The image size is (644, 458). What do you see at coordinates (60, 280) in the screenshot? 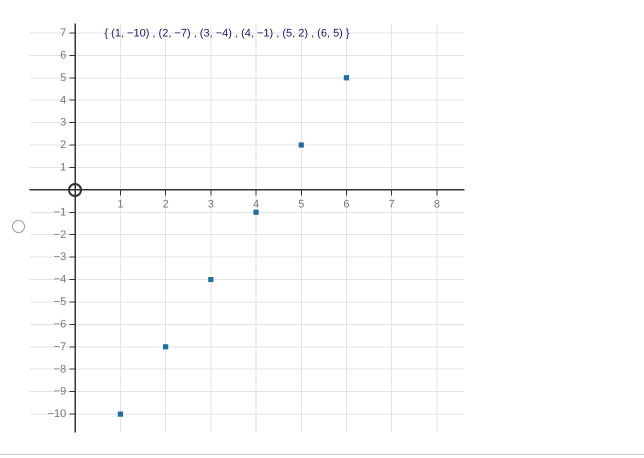
I see `y-tick-label: −4` at bounding box center [60, 280].